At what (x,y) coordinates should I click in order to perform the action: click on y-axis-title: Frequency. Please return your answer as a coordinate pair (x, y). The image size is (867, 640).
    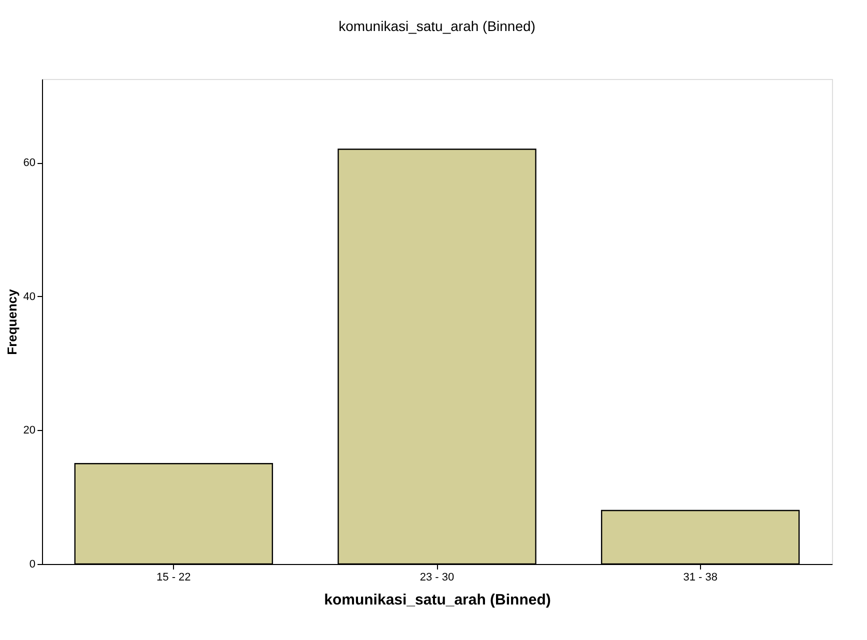
    Looking at the image, I should click on (12, 321).